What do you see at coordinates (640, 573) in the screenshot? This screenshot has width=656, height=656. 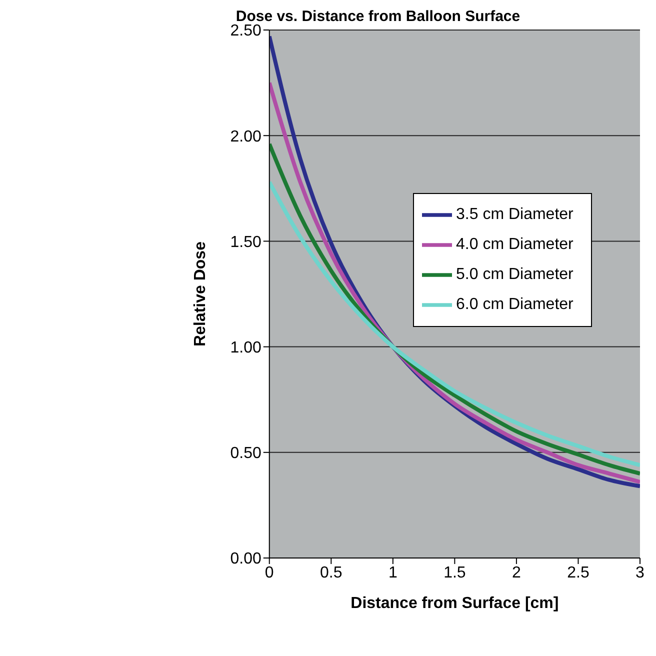 I see `x-tick-label: 3` at bounding box center [640, 573].